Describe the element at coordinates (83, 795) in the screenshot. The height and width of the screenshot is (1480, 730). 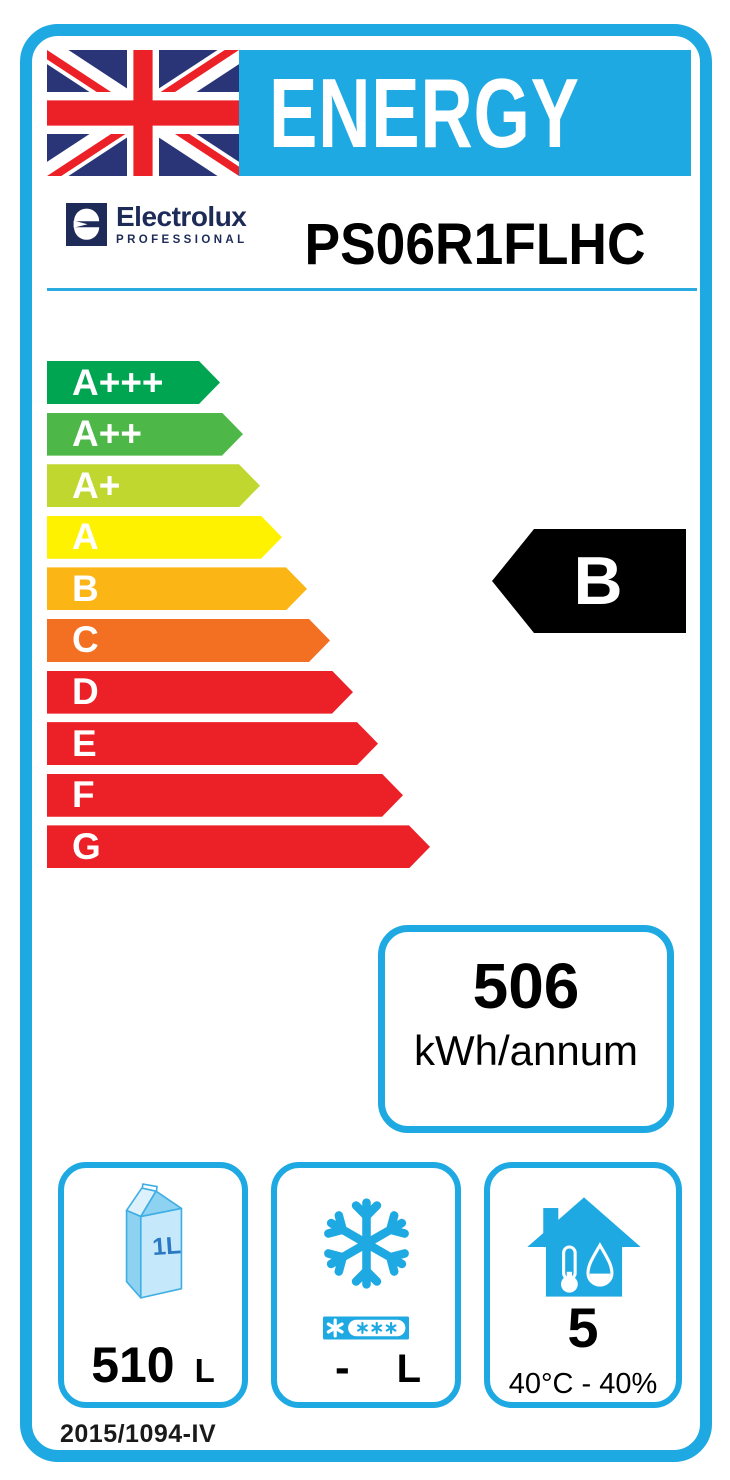
I see `rating-arrow-label: F` at that location.